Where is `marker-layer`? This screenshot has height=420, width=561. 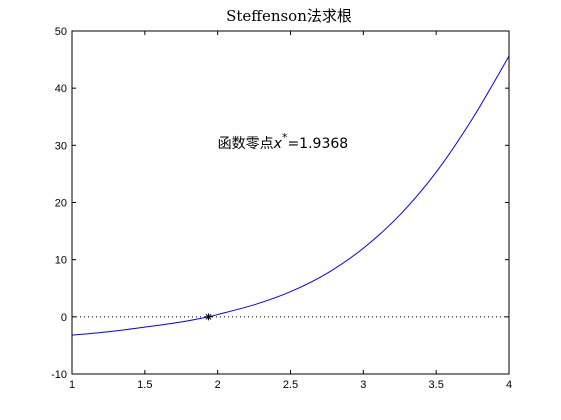 marker-layer is located at coordinates (208, 317).